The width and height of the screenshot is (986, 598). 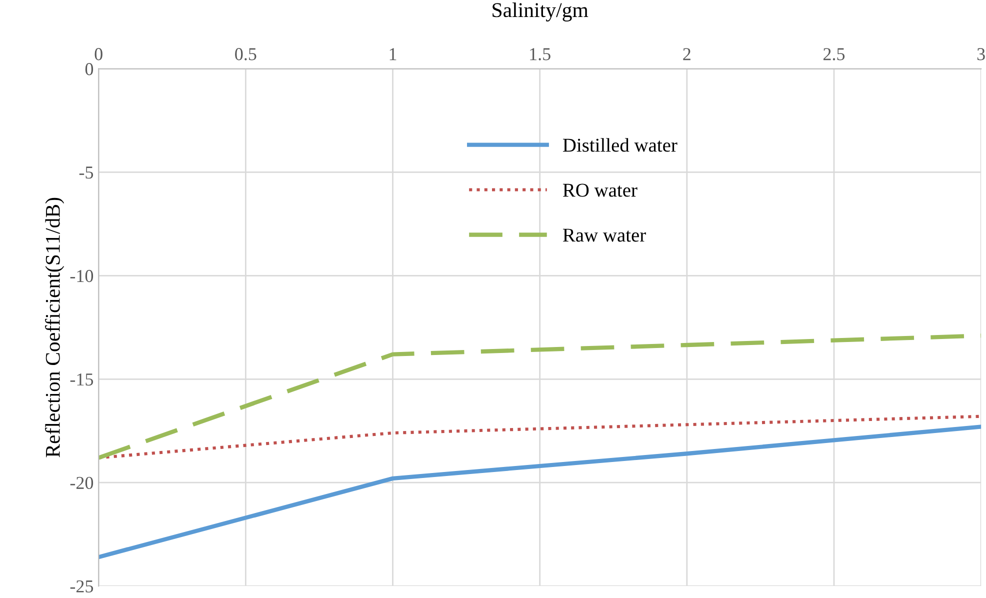 What do you see at coordinates (82, 586) in the screenshot?
I see `y-tick-label: -25` at bounding box center [82, 586].